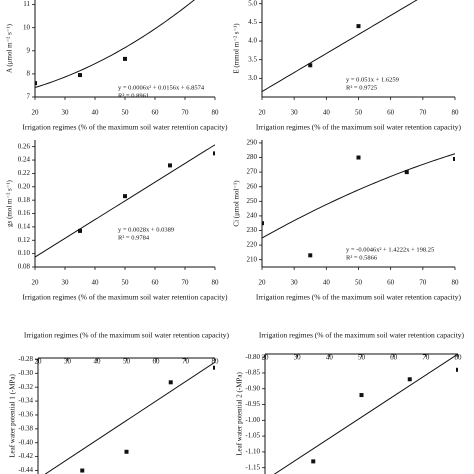  What do you see at coordinates (252, 373) in the screenshot?
I see `y-tick-label: -0.85` at bounding box center [252, 373].